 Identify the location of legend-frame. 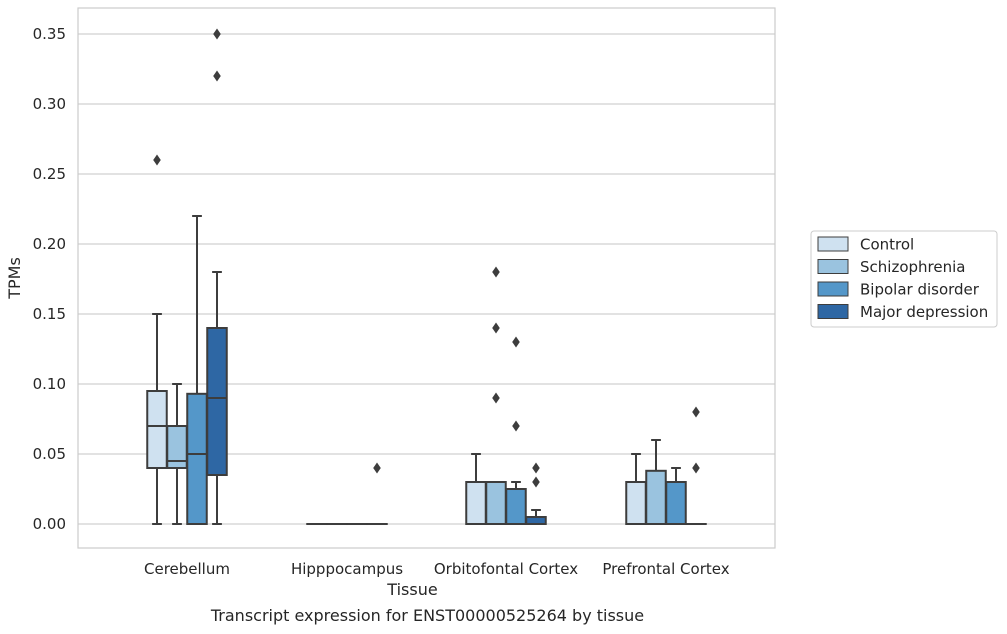
(904, 279).